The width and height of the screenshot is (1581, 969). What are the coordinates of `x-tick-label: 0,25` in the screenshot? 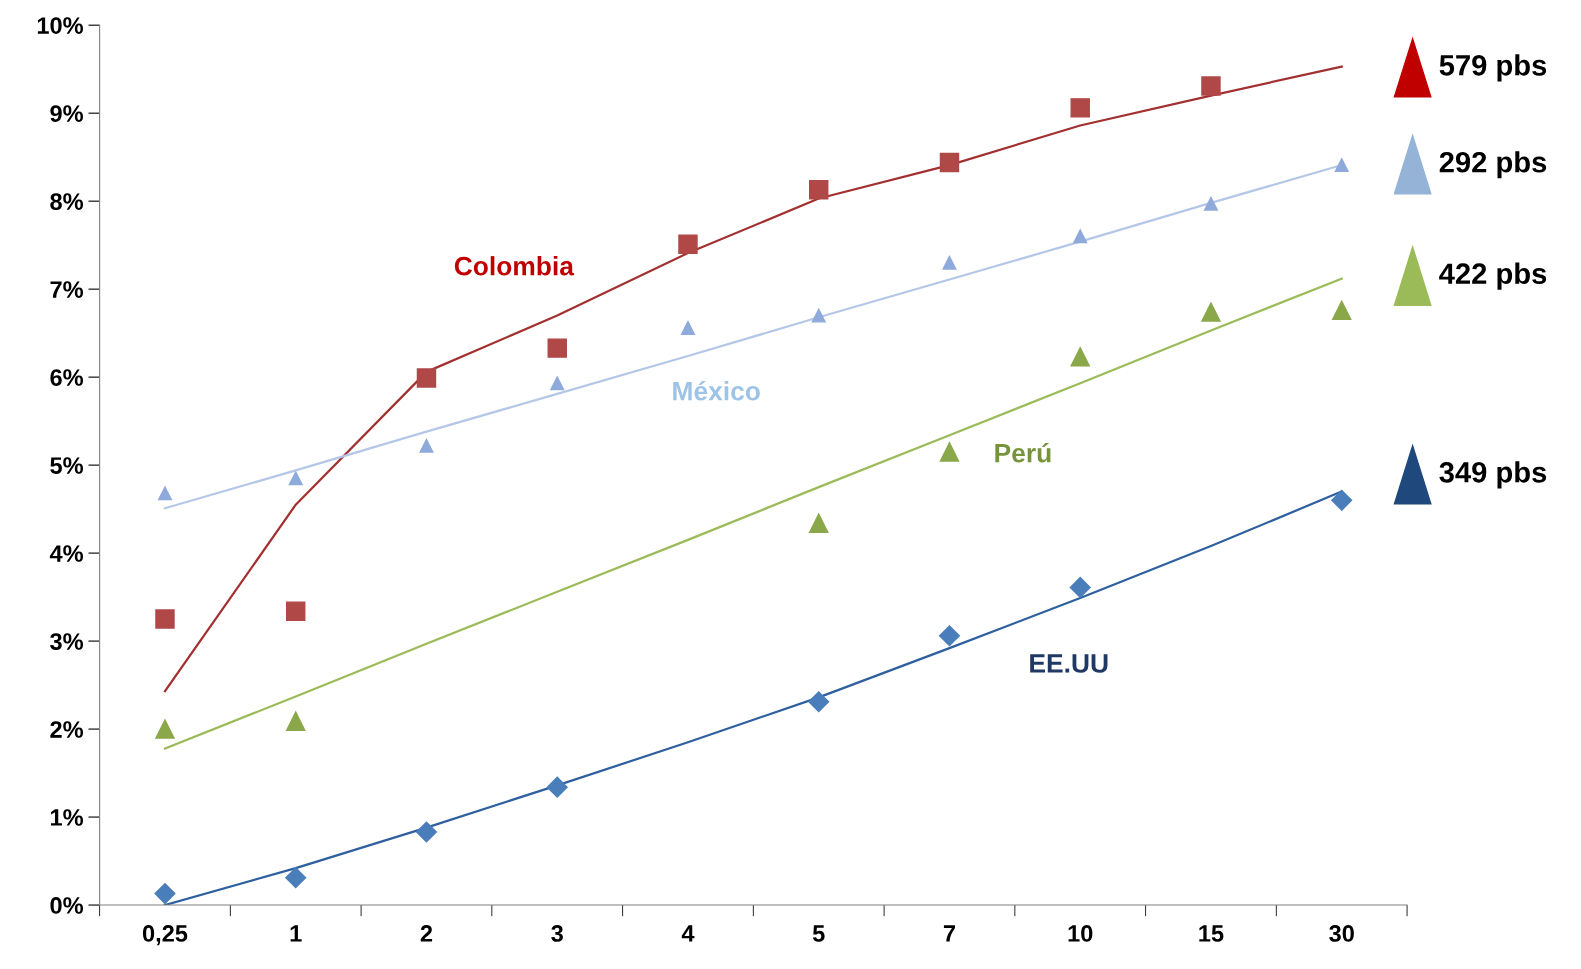 It's located at (165, 935).